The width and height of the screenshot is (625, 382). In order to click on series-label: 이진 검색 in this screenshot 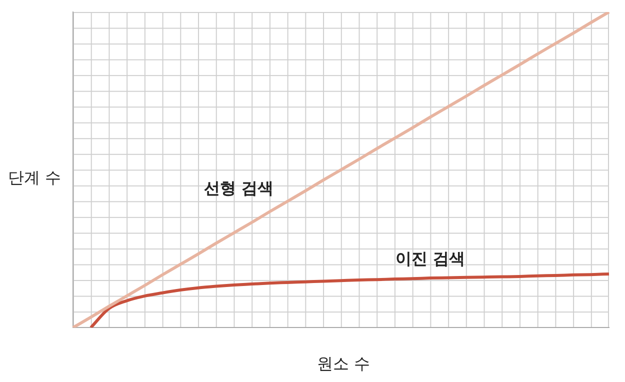, I will do `click(431, 258)`.